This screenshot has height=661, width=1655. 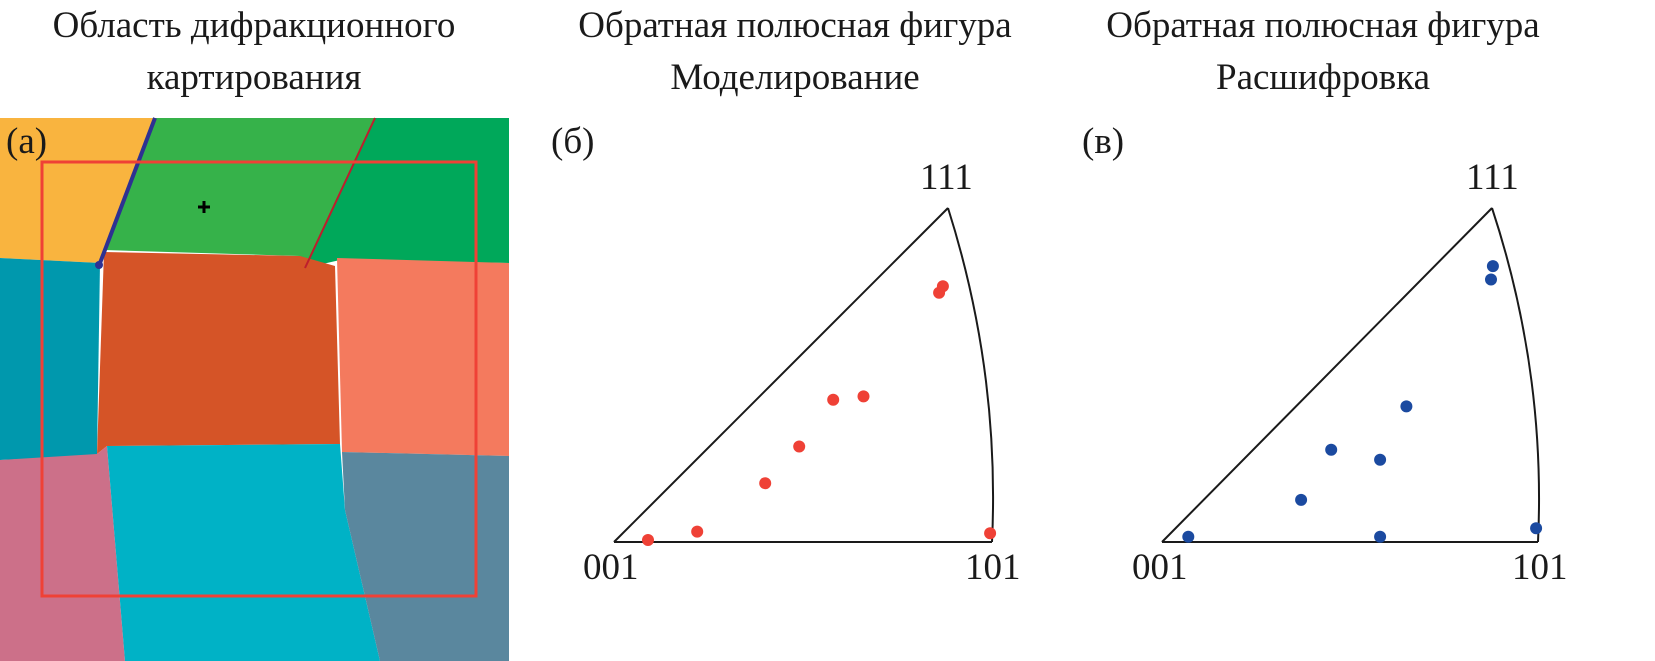 I want to click on panel-c-label: (в), so click(x=1103, y=141).